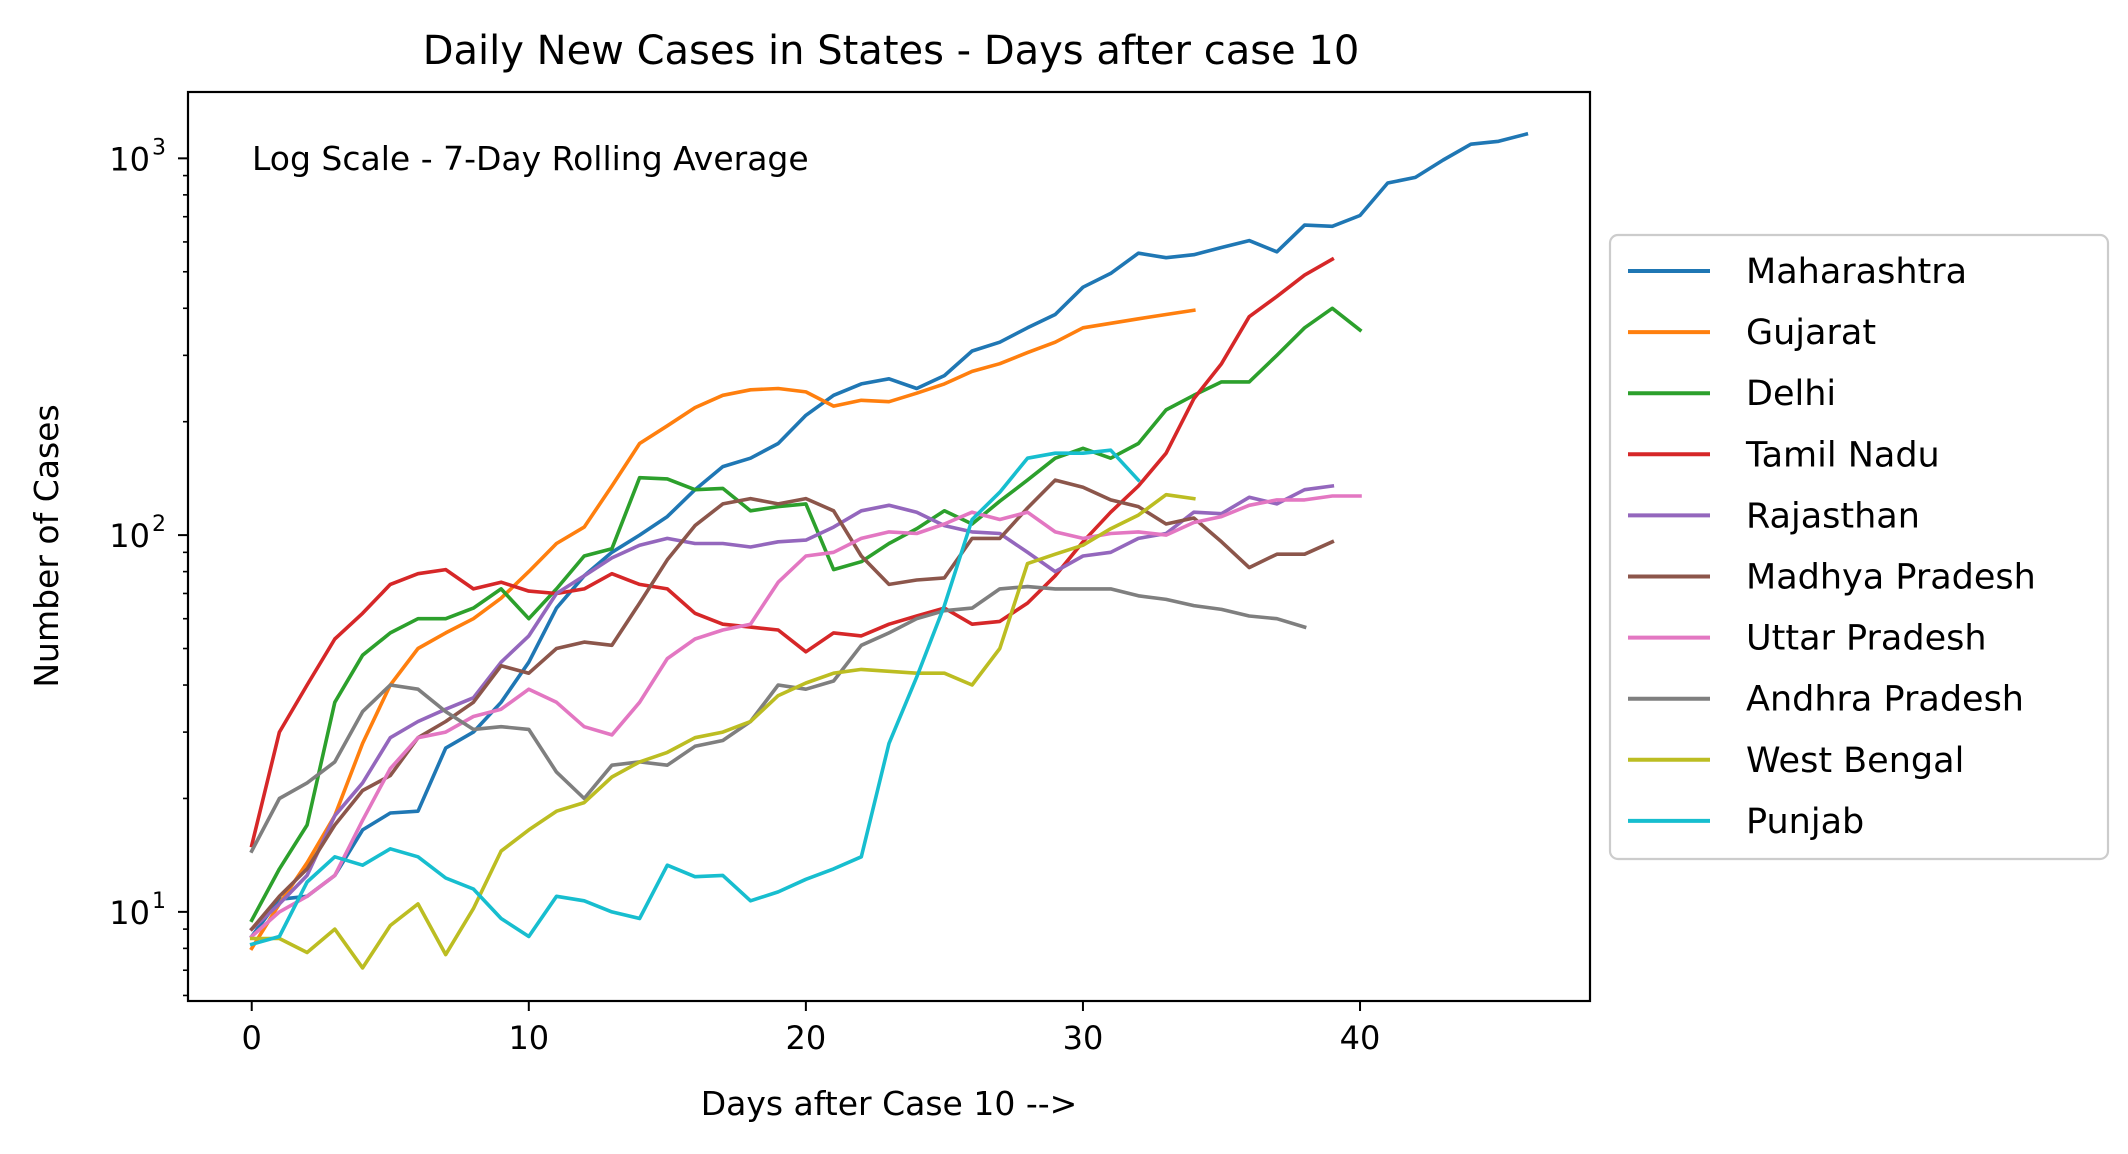 The image size is (2128, 1154). I want to click on x-axis-label: Days after Case 10 -->, so click(889, 1103).